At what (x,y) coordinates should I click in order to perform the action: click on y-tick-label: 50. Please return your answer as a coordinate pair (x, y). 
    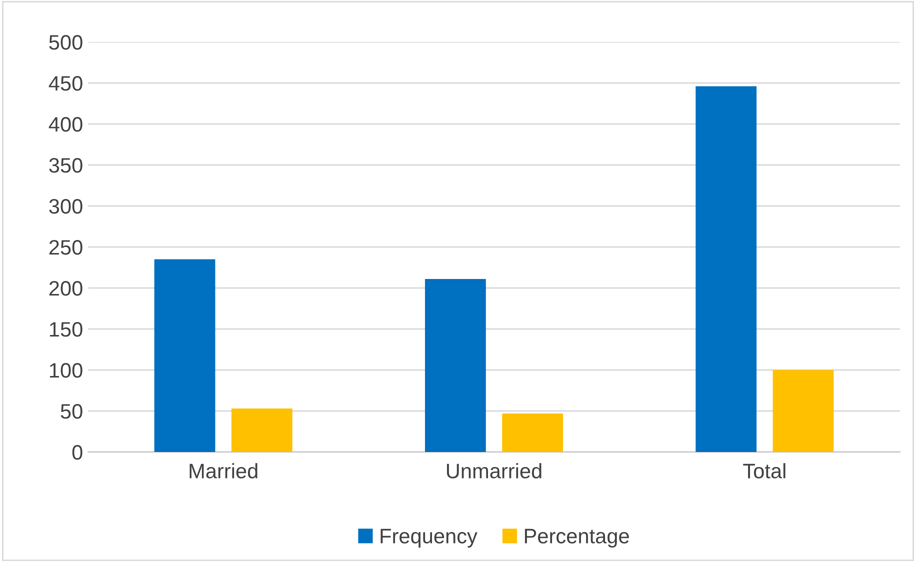
    Looking at the image, I should click on (71, 411).